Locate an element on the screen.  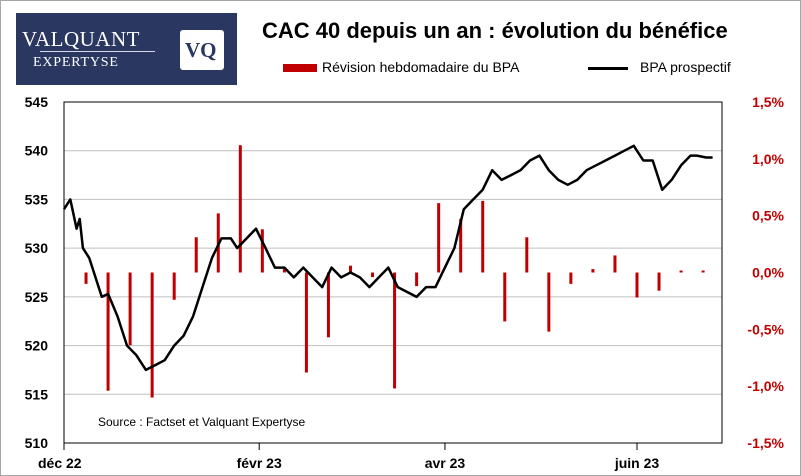
y-left-tick-label: 510 is located at coordinates (37, 443).